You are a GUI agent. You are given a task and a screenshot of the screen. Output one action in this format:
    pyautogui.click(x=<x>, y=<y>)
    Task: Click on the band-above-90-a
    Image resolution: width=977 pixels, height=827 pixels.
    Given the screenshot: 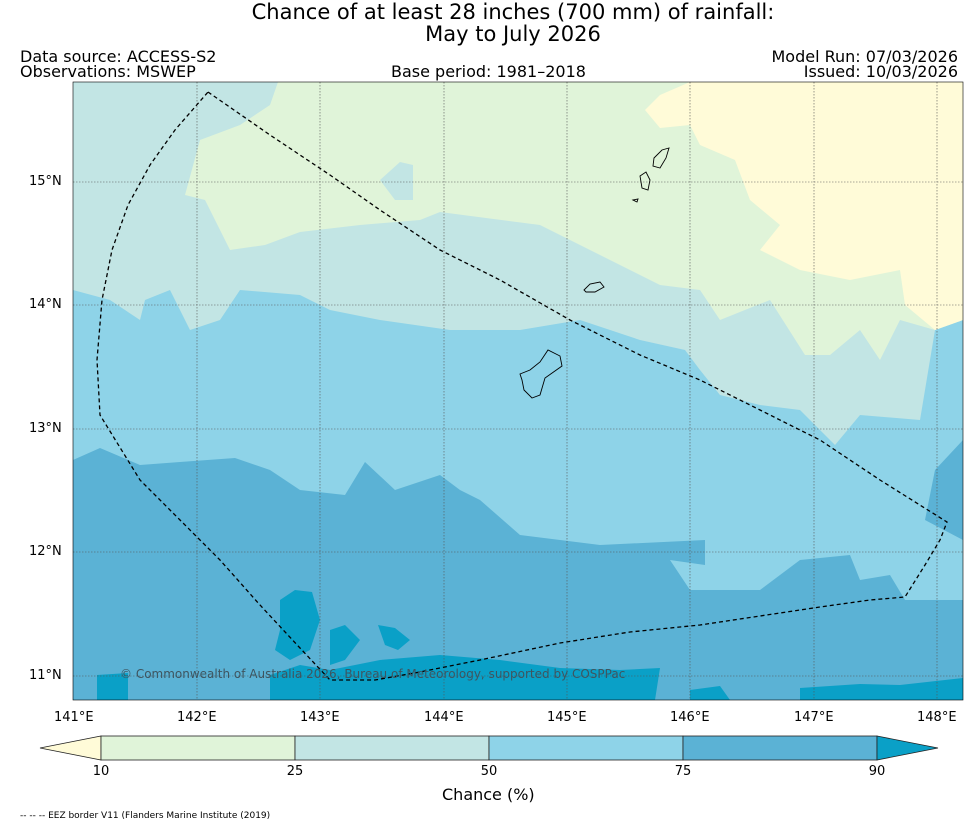 What is the action you would take?
    pyautogui.click(x=297, y=625)
    